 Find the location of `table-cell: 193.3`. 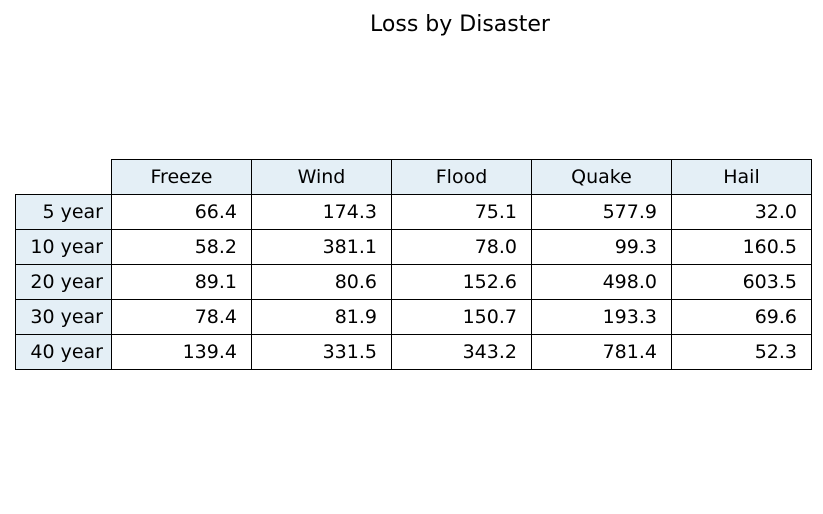

table-cell: 193.3 is located at coordinates (601, 317).